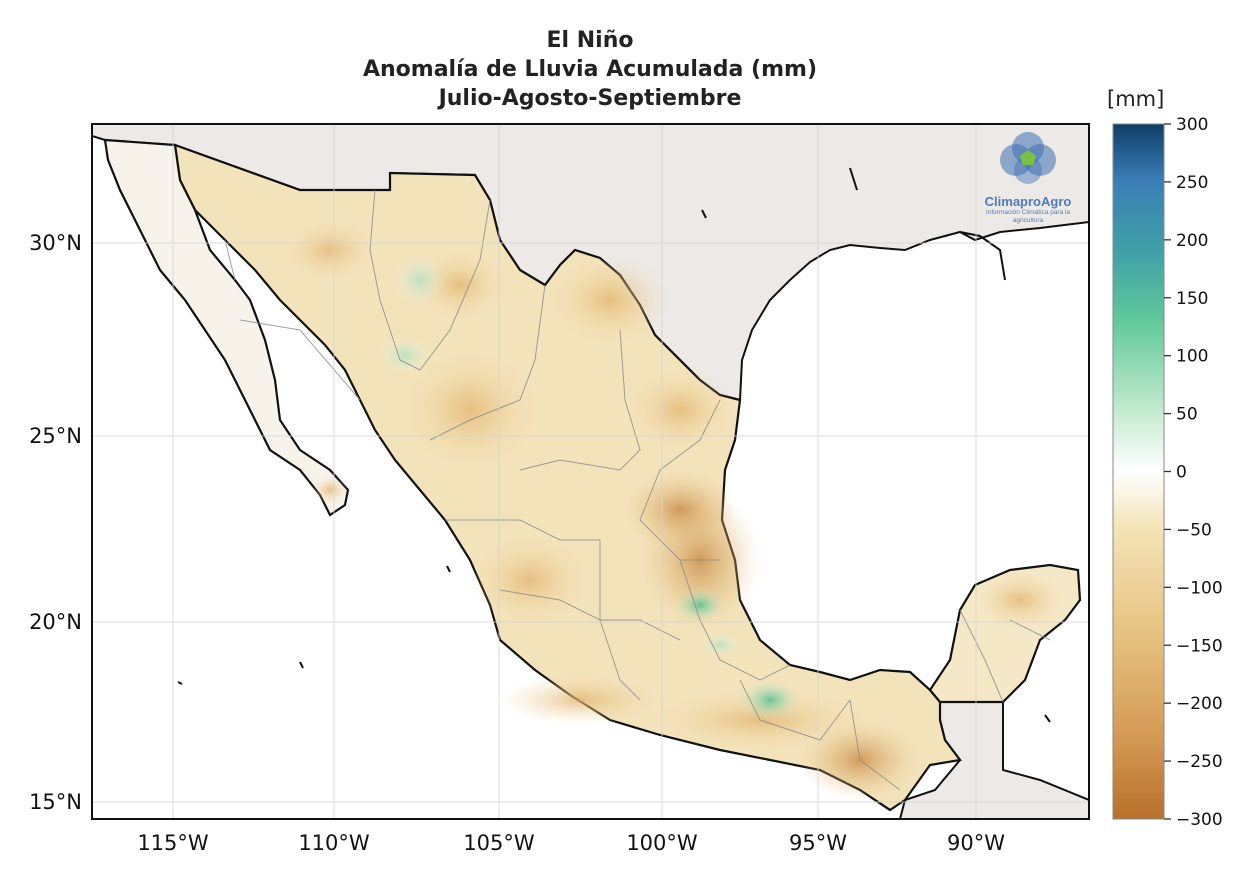 The image size is (1260, 887). I want to click on colorbar-tick-label: 50, so click(1187, 415).